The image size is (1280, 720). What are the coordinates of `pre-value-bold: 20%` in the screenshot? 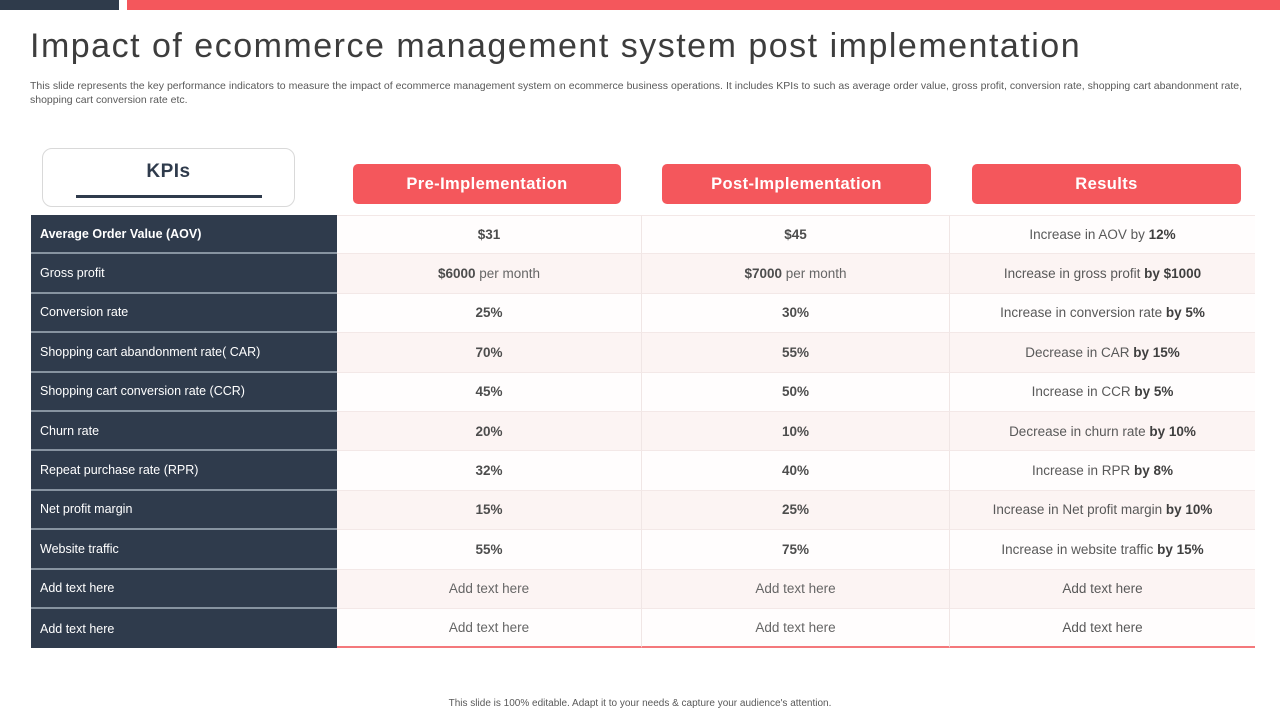 It's located at (489, 431).